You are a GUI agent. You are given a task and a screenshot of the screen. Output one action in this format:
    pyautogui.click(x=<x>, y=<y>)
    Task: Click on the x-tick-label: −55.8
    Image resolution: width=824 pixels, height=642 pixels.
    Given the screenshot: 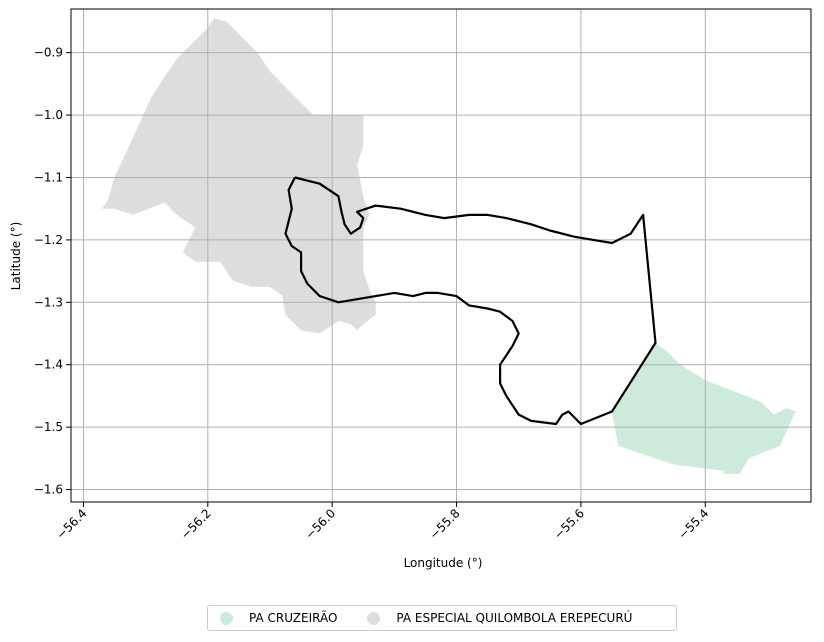 What is the action you would take?
    pyautogui.click(x=445, y=524)
    